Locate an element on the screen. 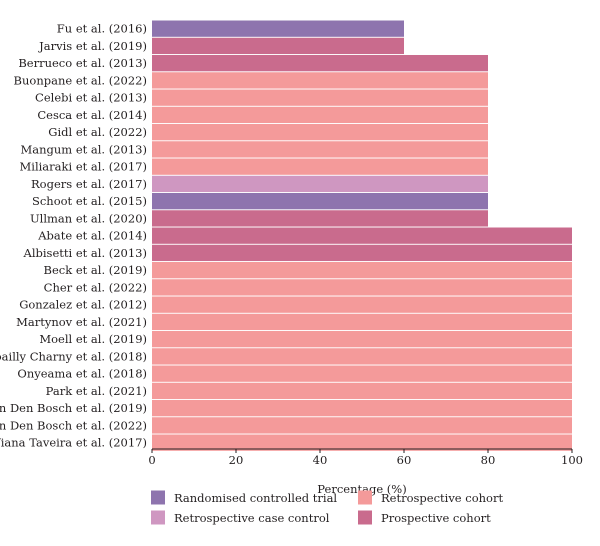  category-label: Buonpane et al. (2022) is located at coordinates (80, 80).